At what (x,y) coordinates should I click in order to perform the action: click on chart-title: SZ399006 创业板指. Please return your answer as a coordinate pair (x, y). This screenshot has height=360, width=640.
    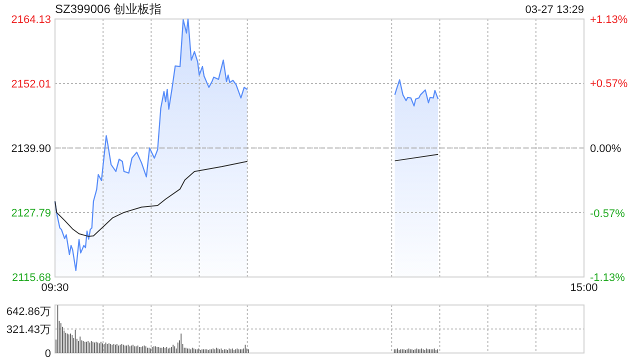
    Looking at the image, I should click on (108, 9).